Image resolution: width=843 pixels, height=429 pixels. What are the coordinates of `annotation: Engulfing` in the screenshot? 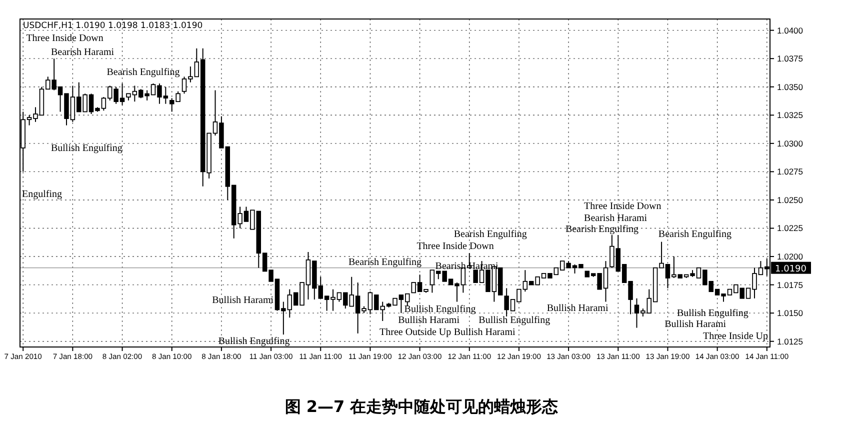 It's located at (42, 194).